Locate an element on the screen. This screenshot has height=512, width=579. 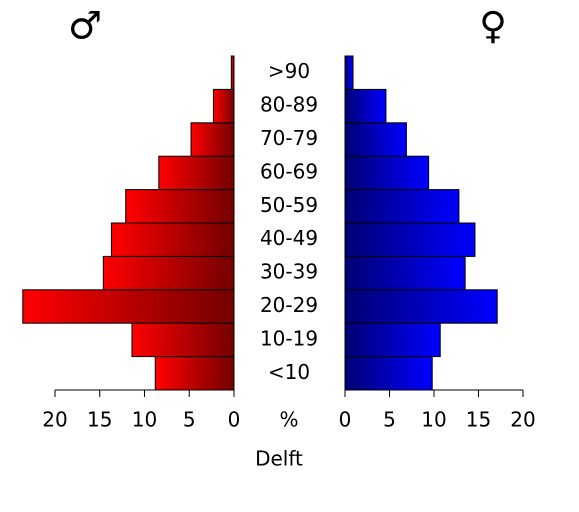
category-label: 50-59 is located at coordinates (289, 205).